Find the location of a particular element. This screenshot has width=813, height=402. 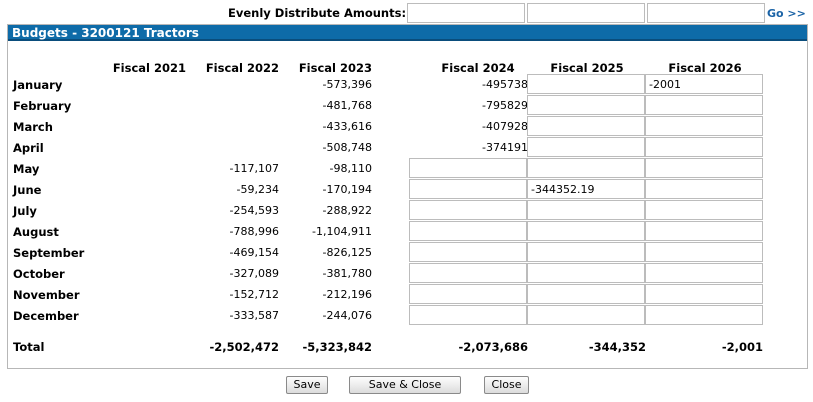

cell-april-f2024: -374191 is located at coordinates (505, 147).